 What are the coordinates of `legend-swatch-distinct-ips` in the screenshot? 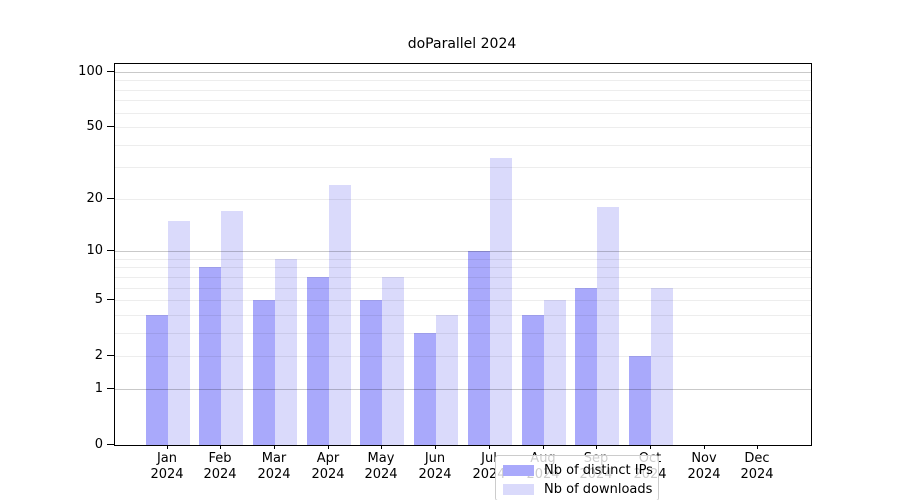 It's located at (518, 470).